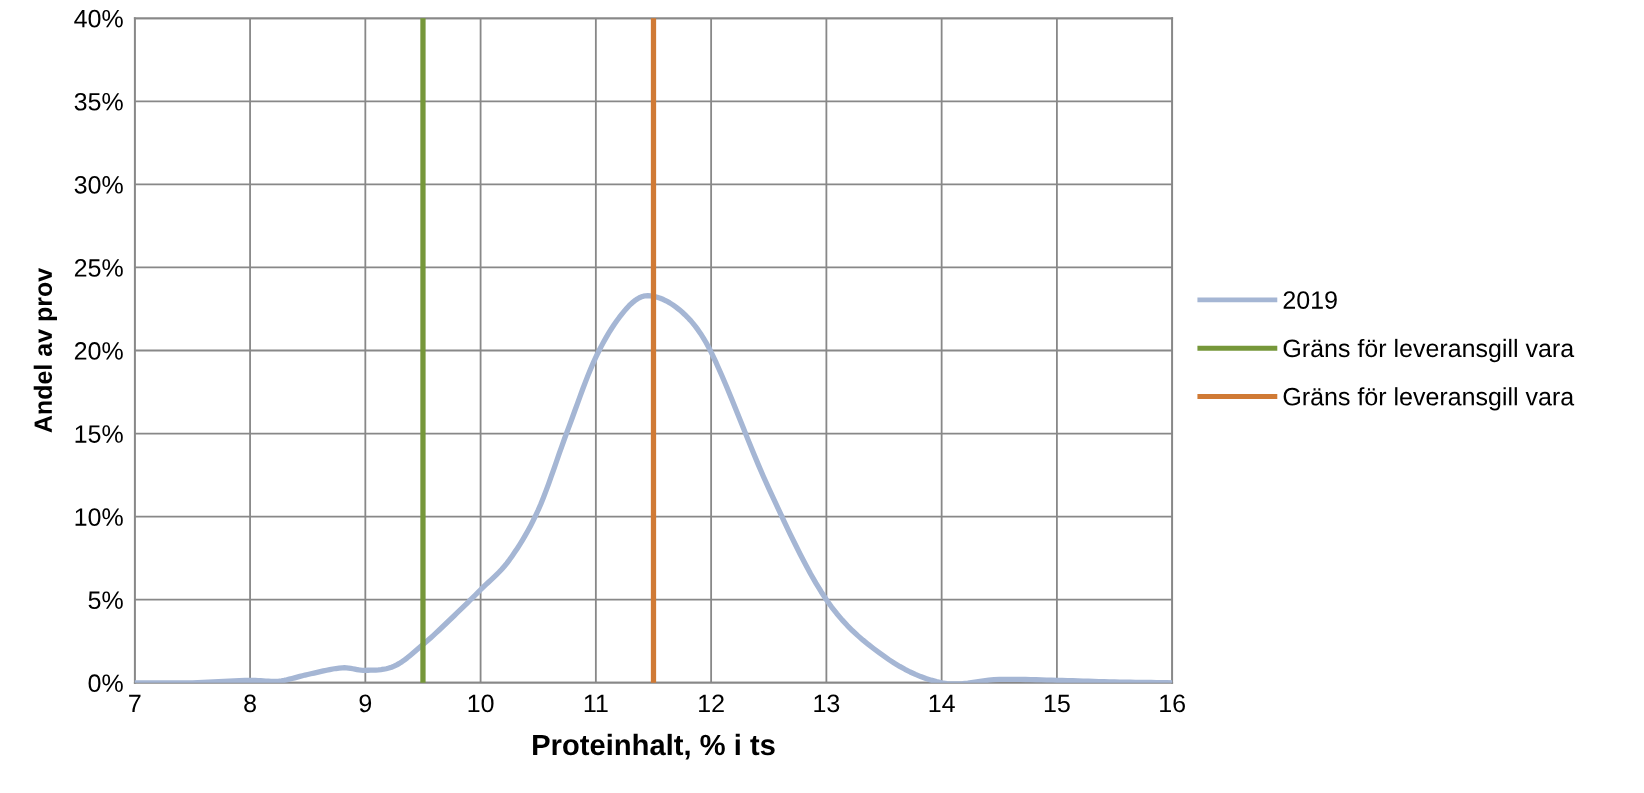 Image resolution: width=1644 pixels, height=793 pixels. Describe the element at coordinates (98, 18) in the screenshot. I see `y-tick-label: 40%` at that location.